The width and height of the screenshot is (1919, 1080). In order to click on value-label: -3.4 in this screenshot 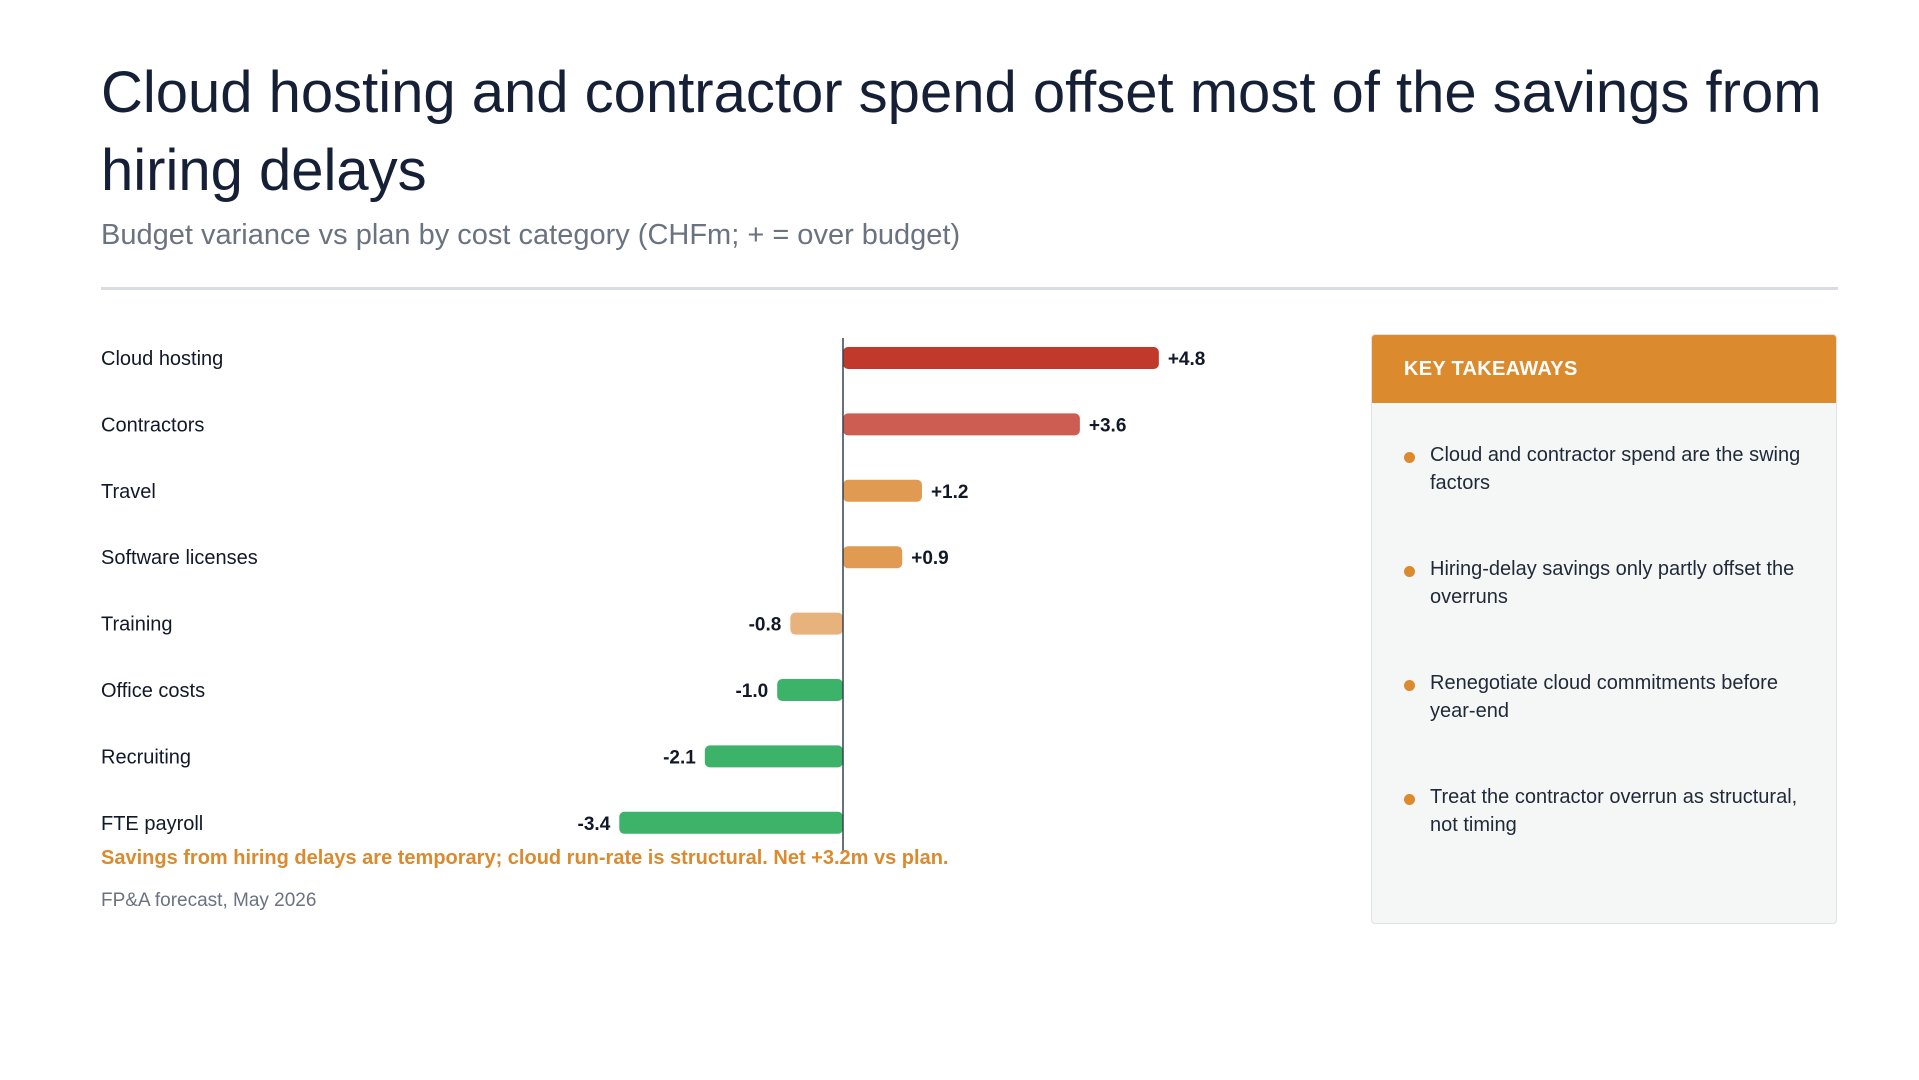, I will do `click(594, 824)`.